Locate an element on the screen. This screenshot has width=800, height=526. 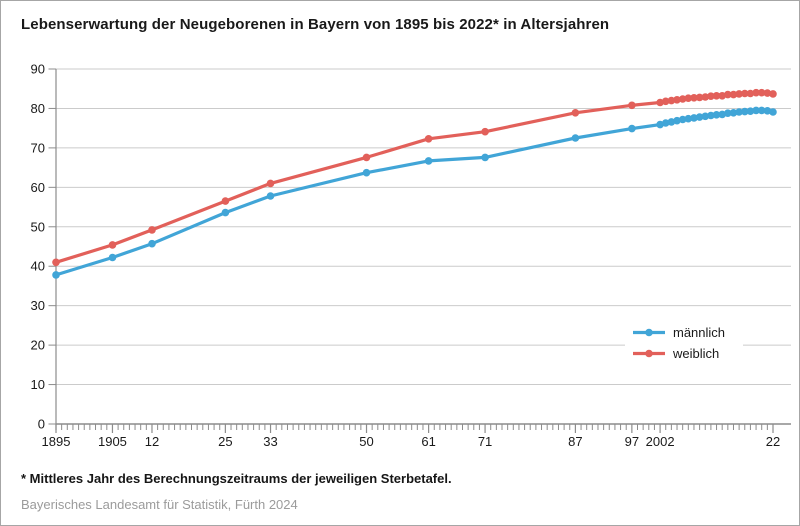
y-tick-label: 60 is located at coordinates (38, 187).